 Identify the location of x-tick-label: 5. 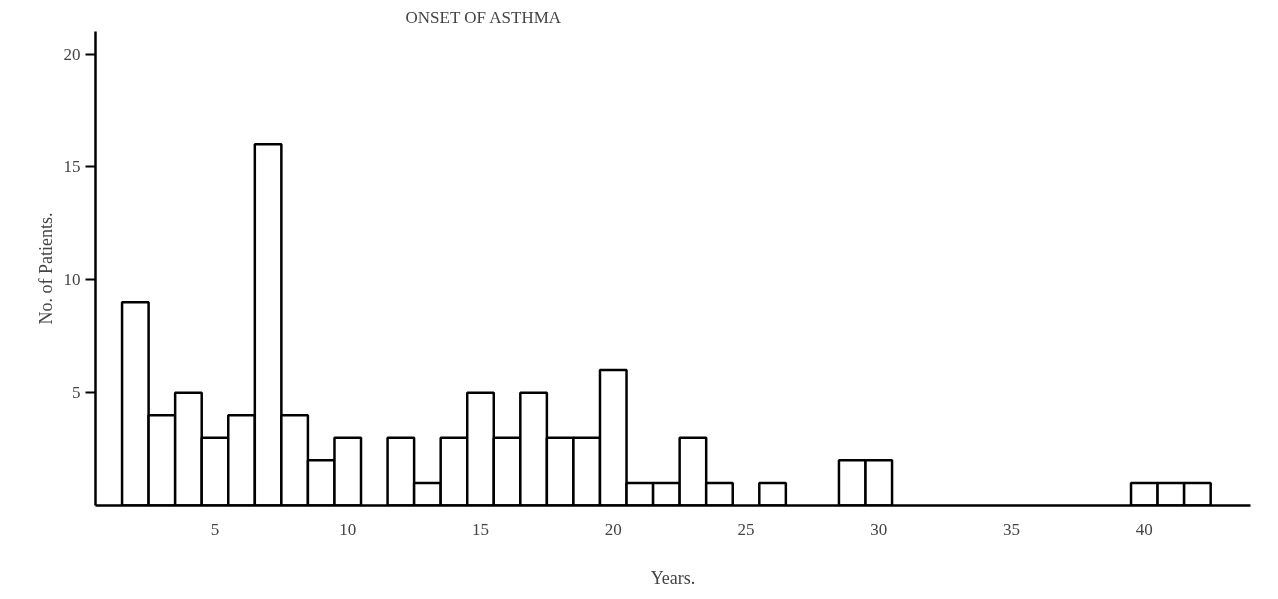
(215, 529).